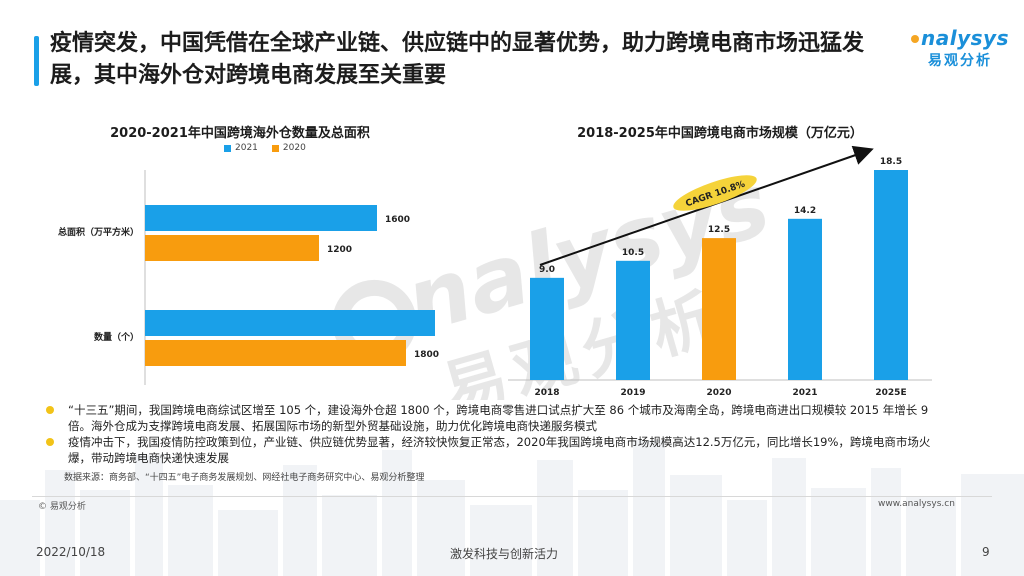 The height and width of the screenshot is (576, 1024). I want to click on brand-logo: nalysys 易观分析, so click(960, 48).